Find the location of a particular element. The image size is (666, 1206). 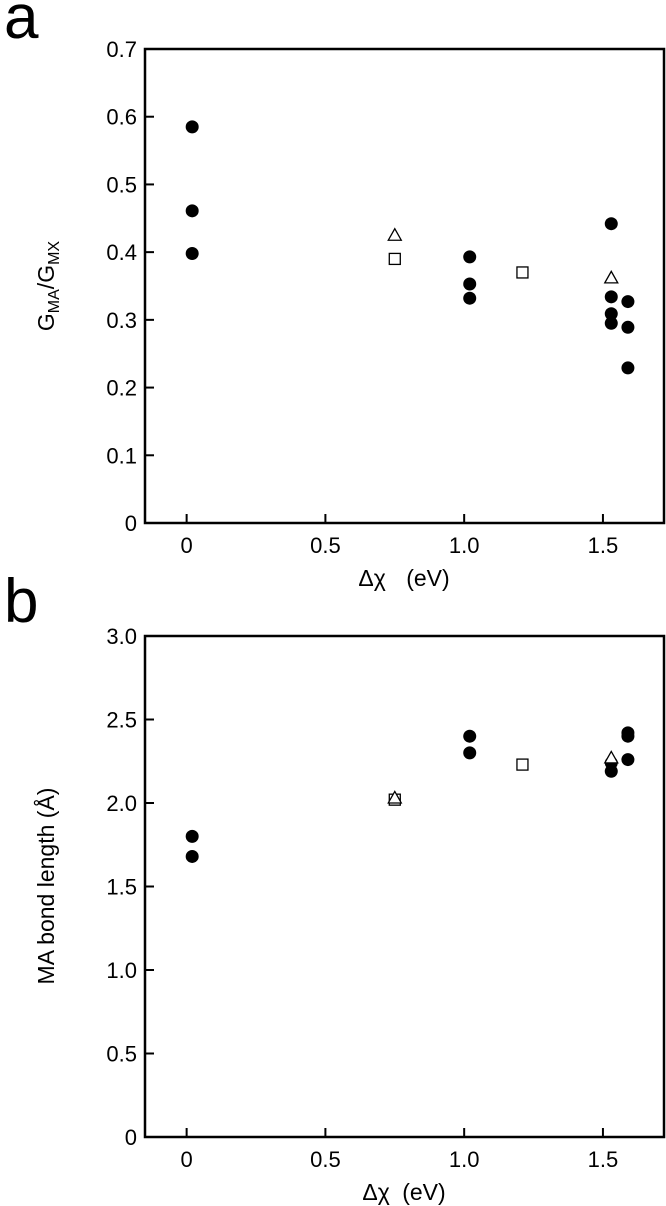

panel-b-y-tick-label-0: 0 is located at coordinates (131, 1137).